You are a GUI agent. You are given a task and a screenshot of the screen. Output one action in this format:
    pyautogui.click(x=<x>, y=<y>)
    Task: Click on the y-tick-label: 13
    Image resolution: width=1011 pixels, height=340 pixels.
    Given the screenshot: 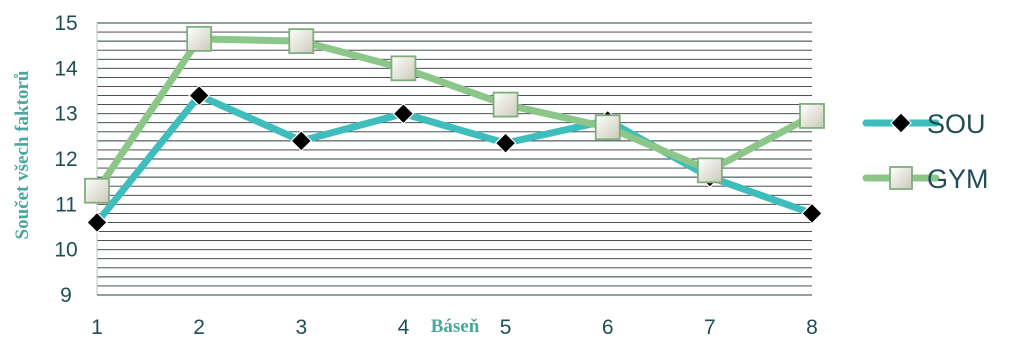 What is the action you would take?
    pyautogui.click(x=65, y=114)
    